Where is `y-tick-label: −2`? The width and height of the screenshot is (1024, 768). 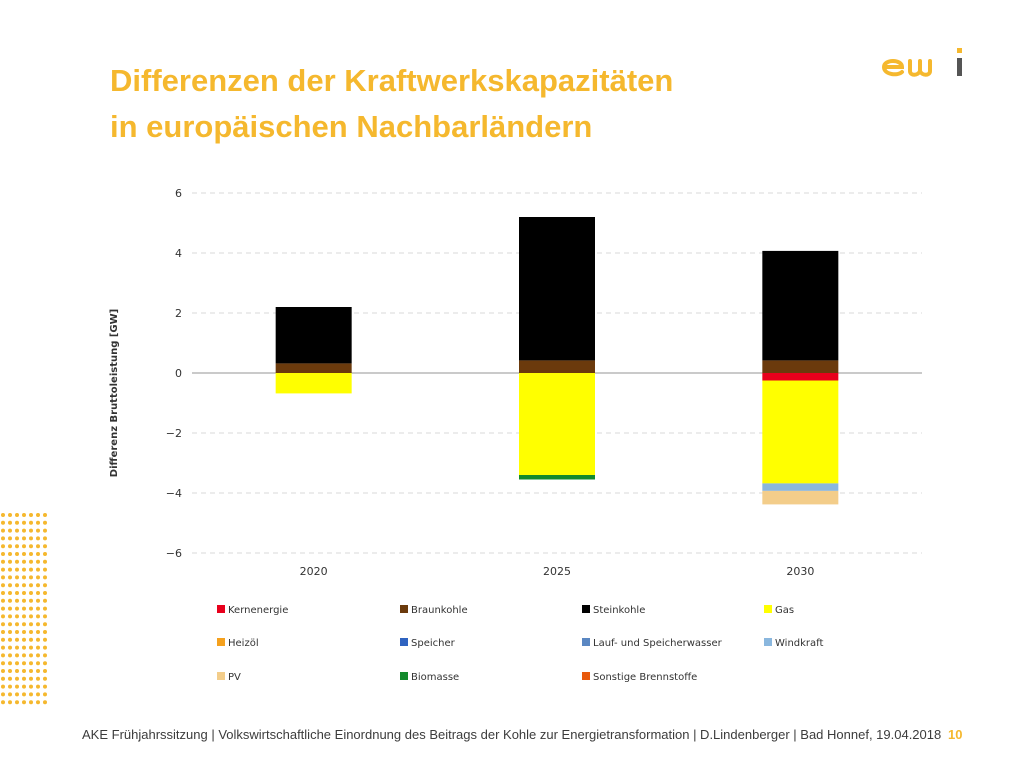 y-tick-label: −2 is located at coordinates (174, 433).